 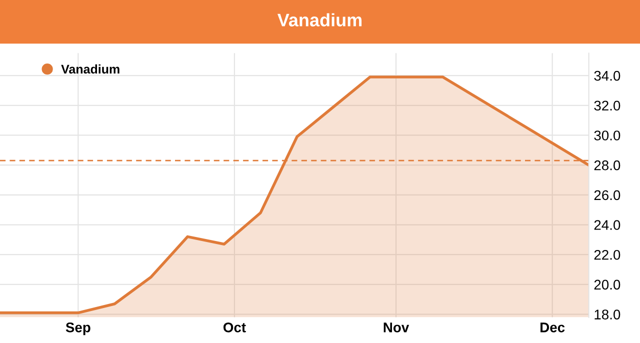 I want to click on y-tick-label: 34.0, so click(x=607, y=75).